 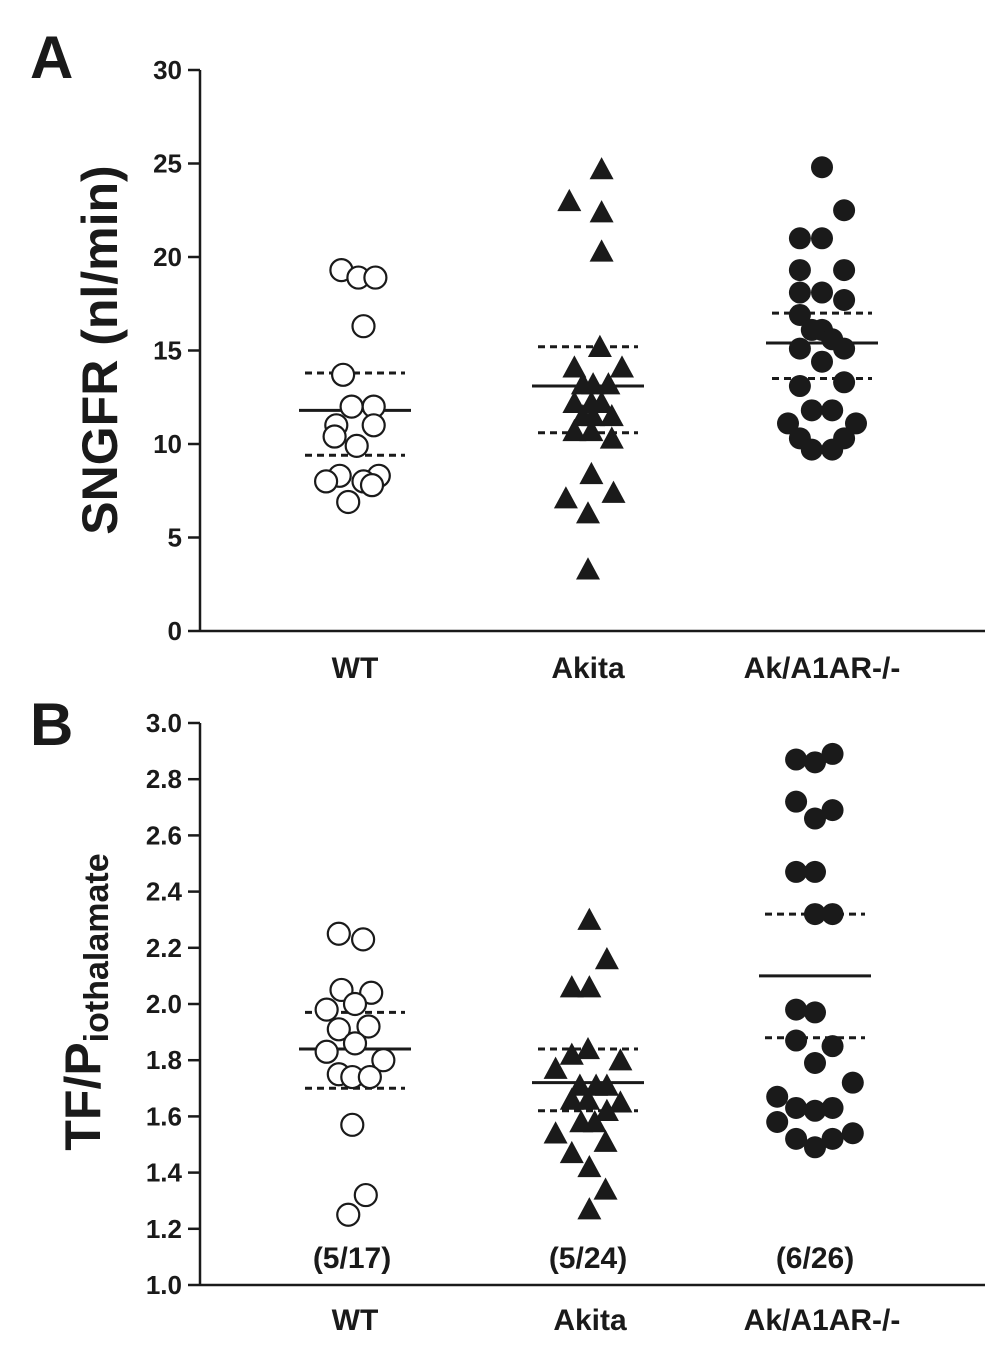 I want to click on panel-b-letter: B, so click(x=51, y=724).